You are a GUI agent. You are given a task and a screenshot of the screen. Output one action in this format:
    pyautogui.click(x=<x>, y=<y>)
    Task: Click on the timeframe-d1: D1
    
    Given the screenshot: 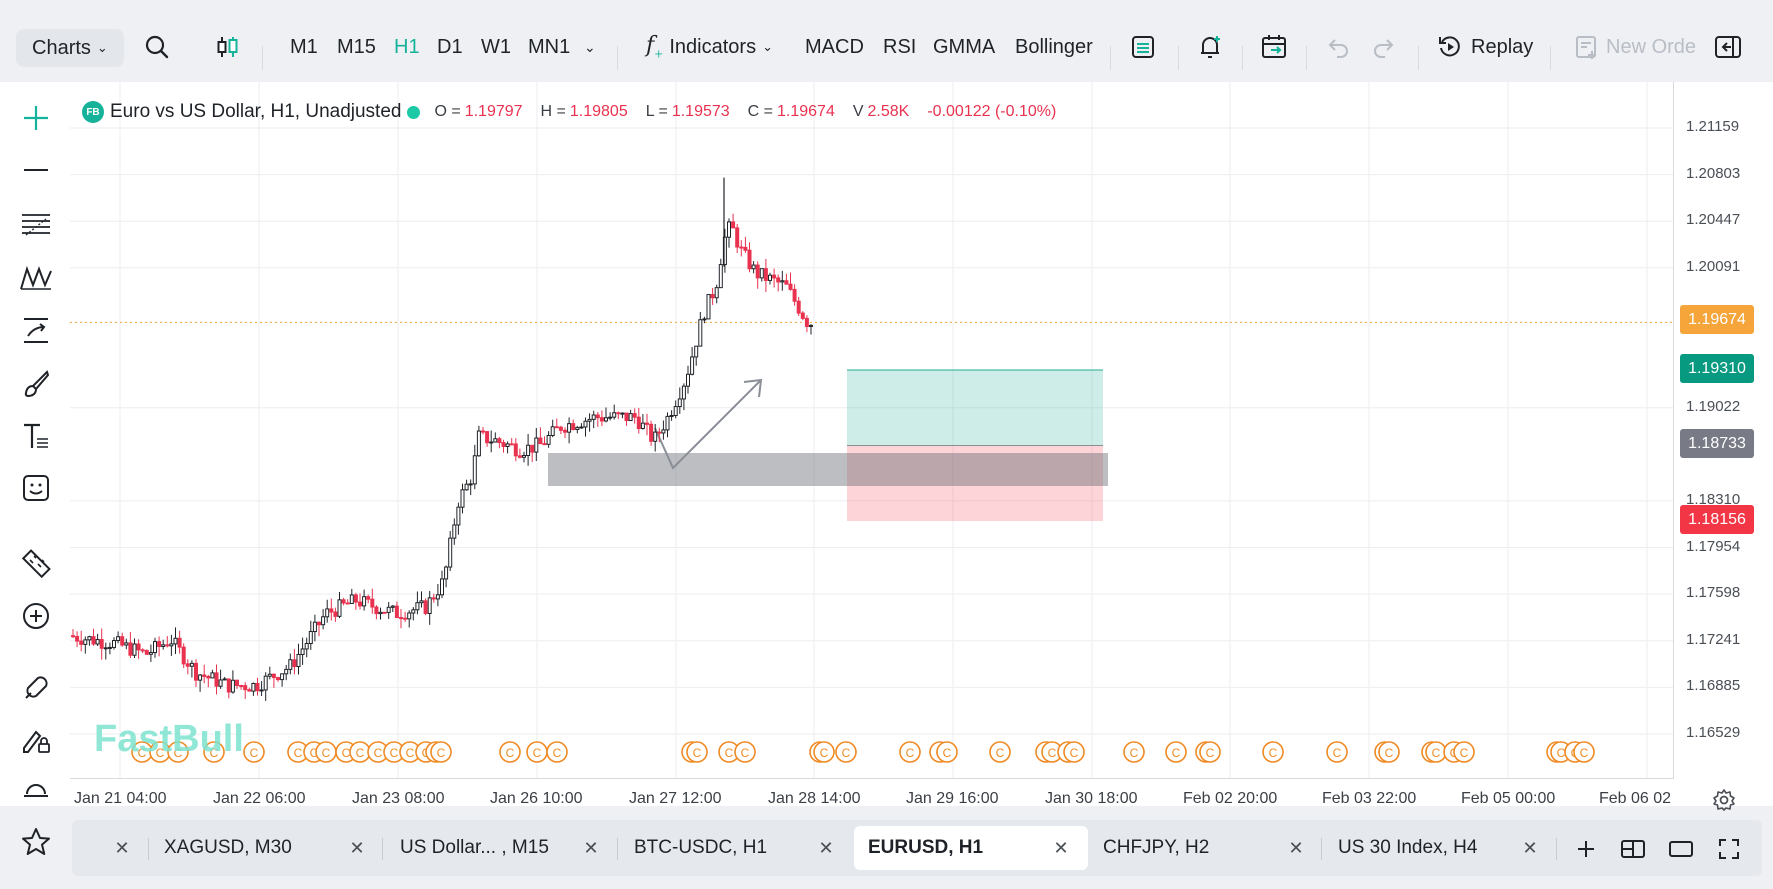 What is the action you would take?
    pyautogui.click(x=450, y=46)
    